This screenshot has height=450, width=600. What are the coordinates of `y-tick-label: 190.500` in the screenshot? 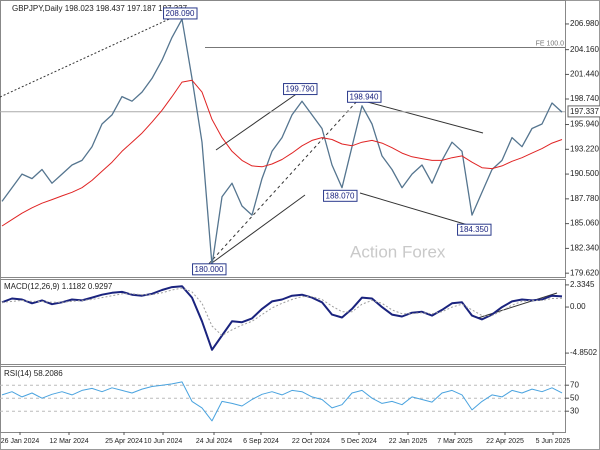 It's located at (584, 173).